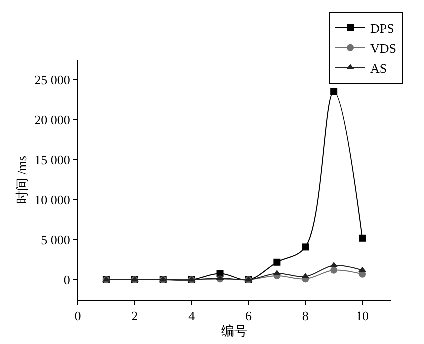 The image size is (424, 344). What do you see at coordinates (55, 240) in the screenshot?
I see `y-tick-label: 5 000` at bounding box center [55, 240].